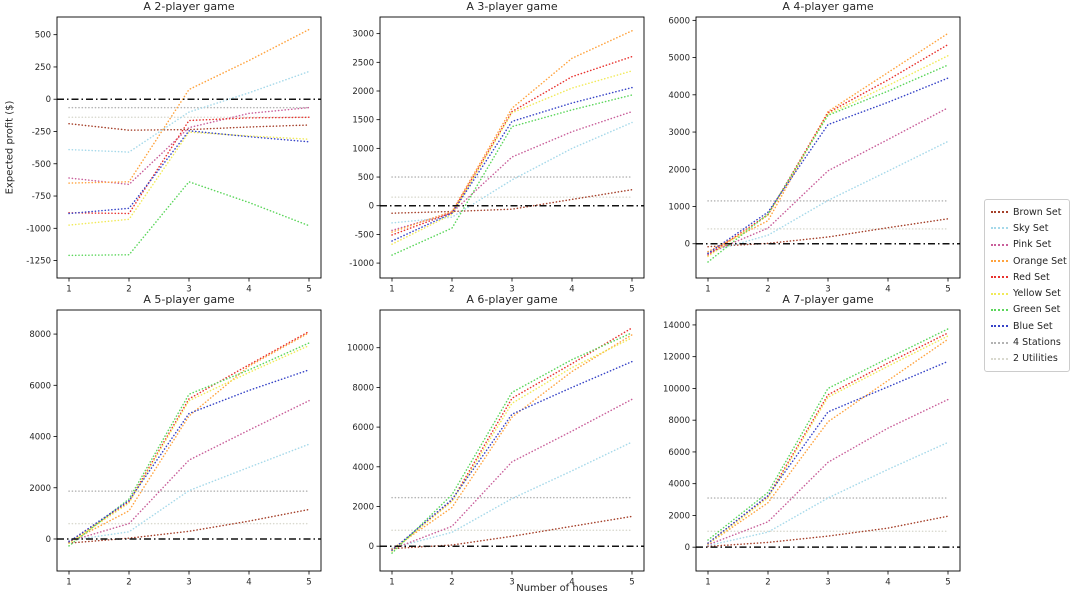 Image resolution: width=1075 pixels, height=600 pixels. Describe the element at coordinates (676, 358) in the screenshot. I see `svg-text: 12000` at that location.